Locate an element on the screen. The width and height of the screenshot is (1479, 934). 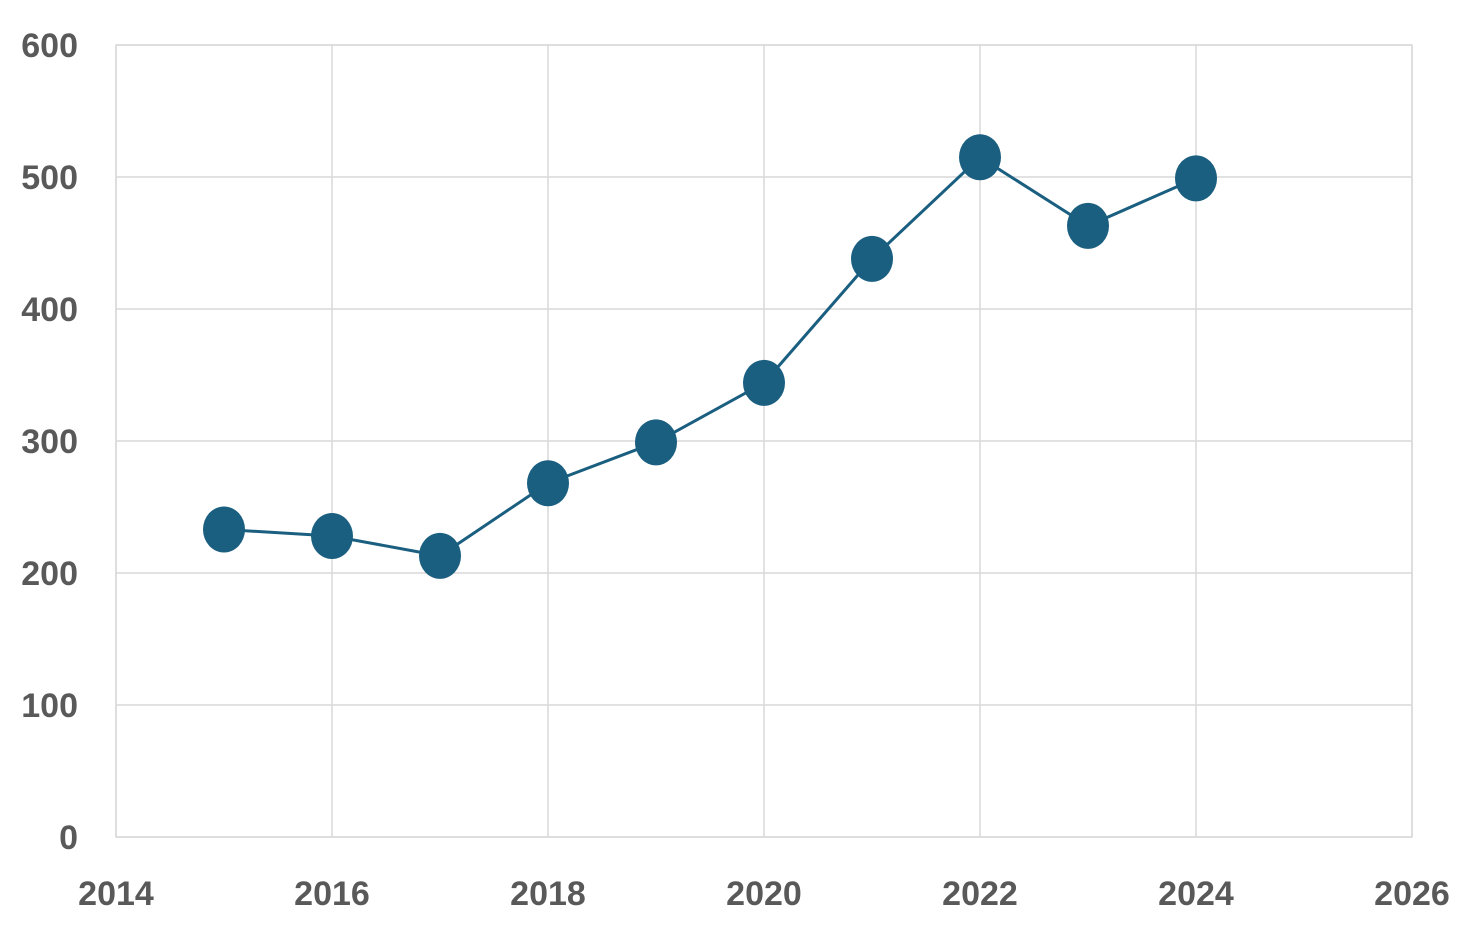
data-point-2024 is located at coordinates (1196, 178).